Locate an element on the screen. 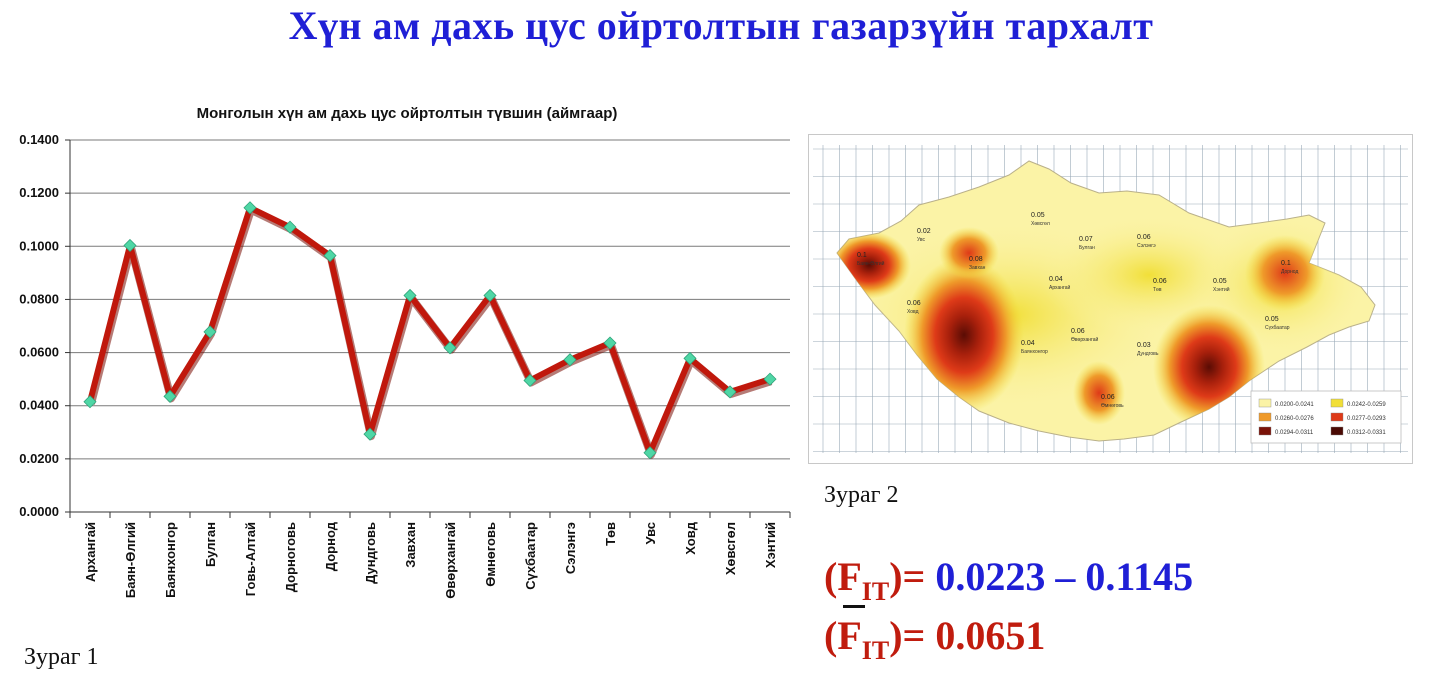 This screenshot has width=1442, height=683. map-label-name: Сүхбаатар is located at coordinates (1277, 328).